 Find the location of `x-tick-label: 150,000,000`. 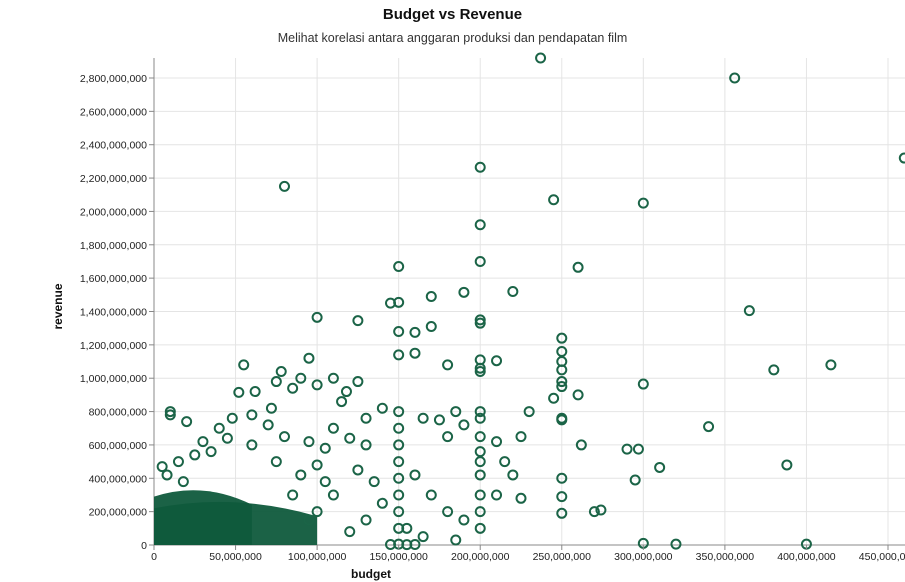

x-tick-label: 150,000,000 is located at coordinates (398, 557).